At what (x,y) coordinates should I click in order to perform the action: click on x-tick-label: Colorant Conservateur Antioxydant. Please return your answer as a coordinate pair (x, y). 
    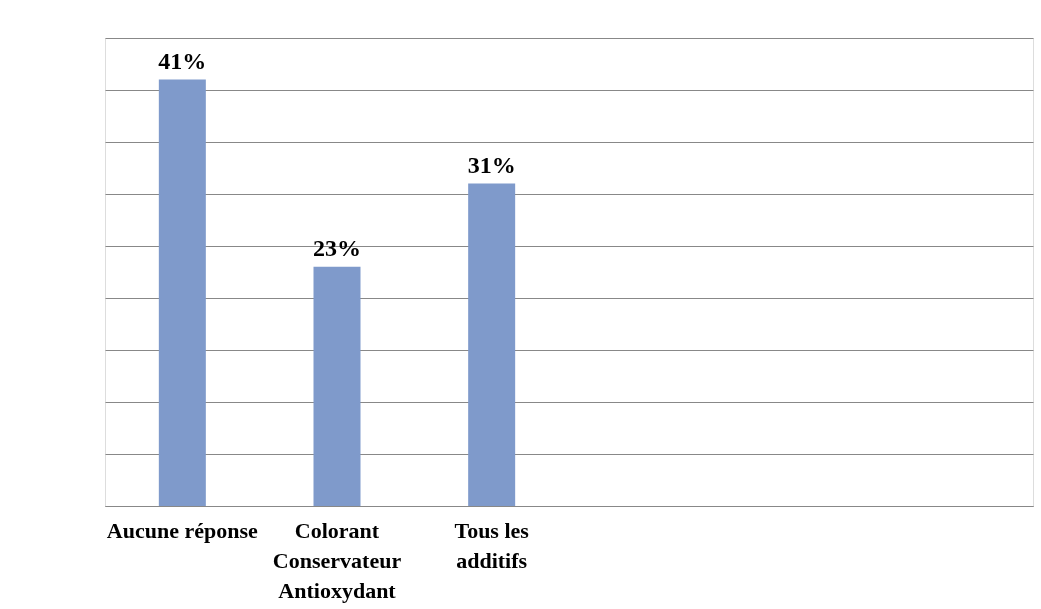
    Looking at the image, I should click on (337, 560).